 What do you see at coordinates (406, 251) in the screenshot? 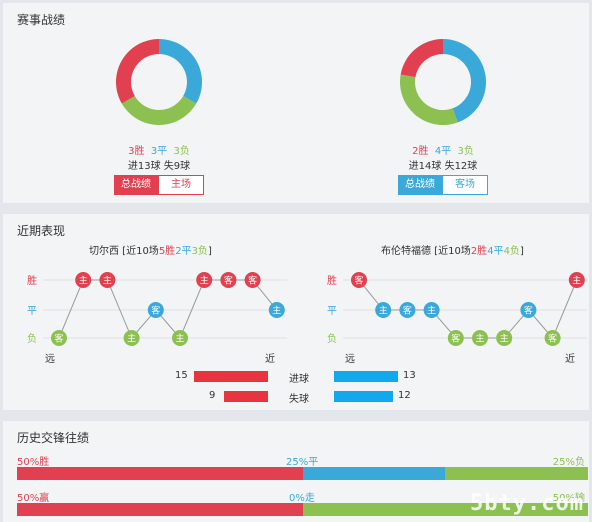
I see `away-team-name: 布伦特福德` at bounding box center [406, 251].